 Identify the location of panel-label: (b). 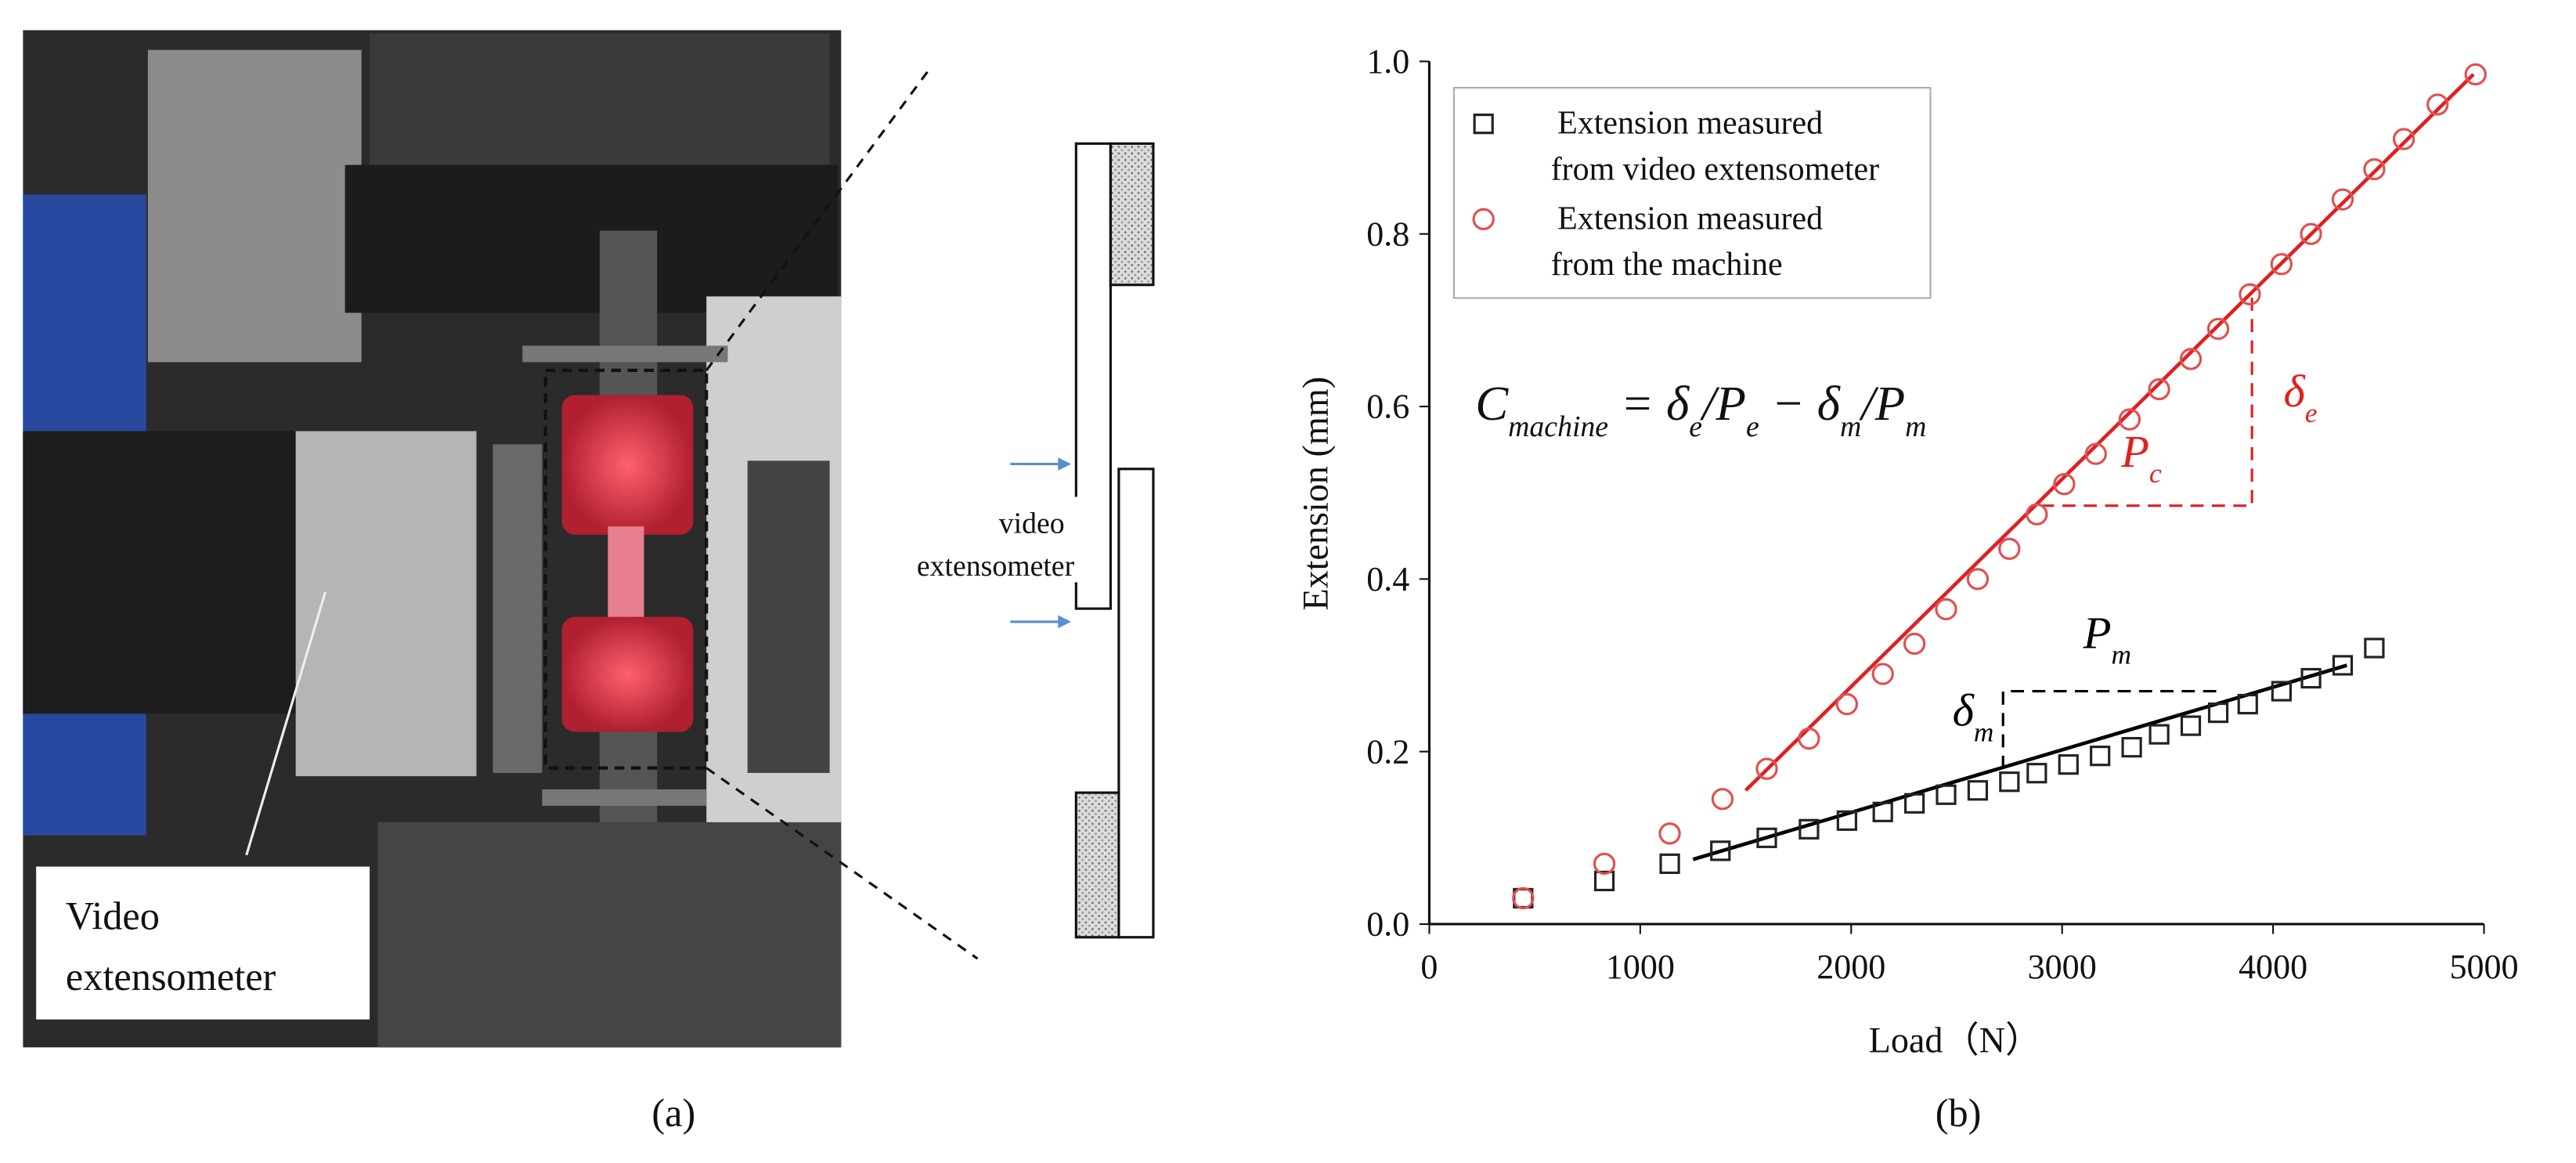
(1959, 1113).